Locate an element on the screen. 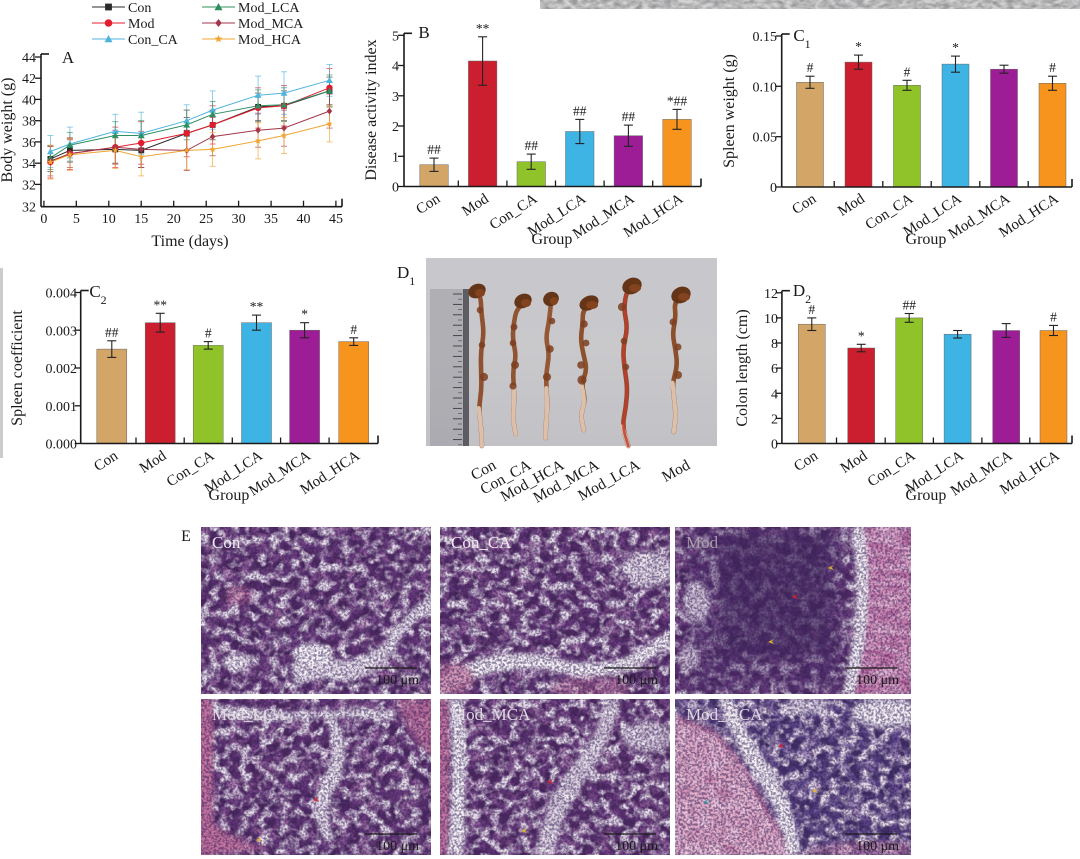 This screenshot has width=1080, height=859. svg-text: 0.004 is located at coordinates (62, 294).